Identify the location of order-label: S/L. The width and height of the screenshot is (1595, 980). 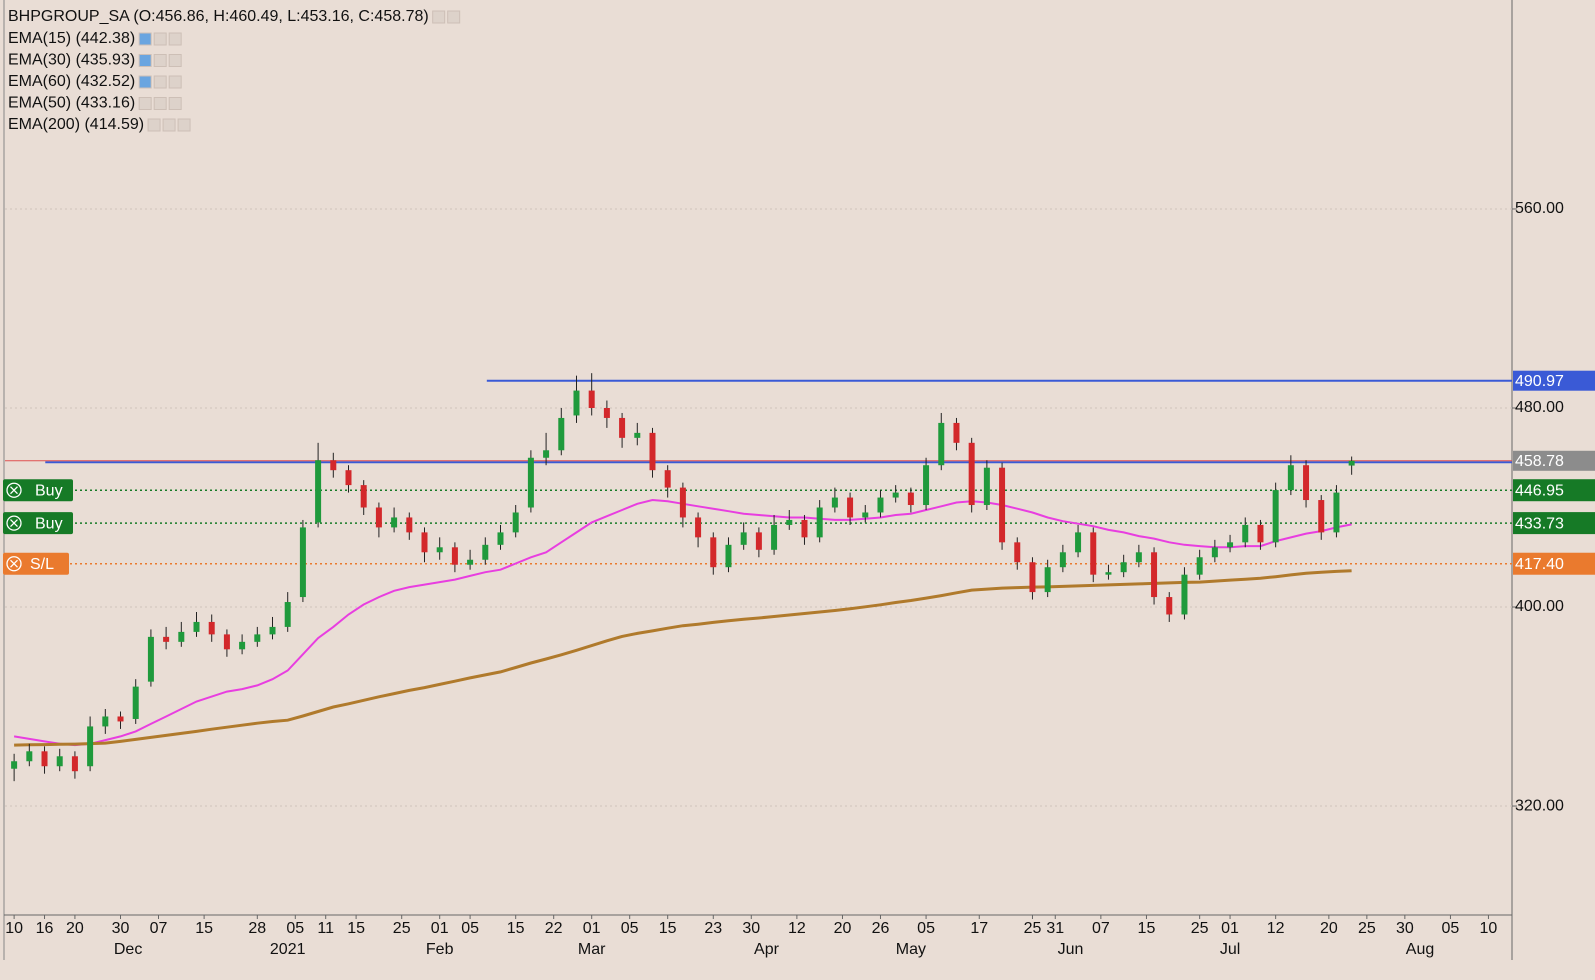
(42, 564).